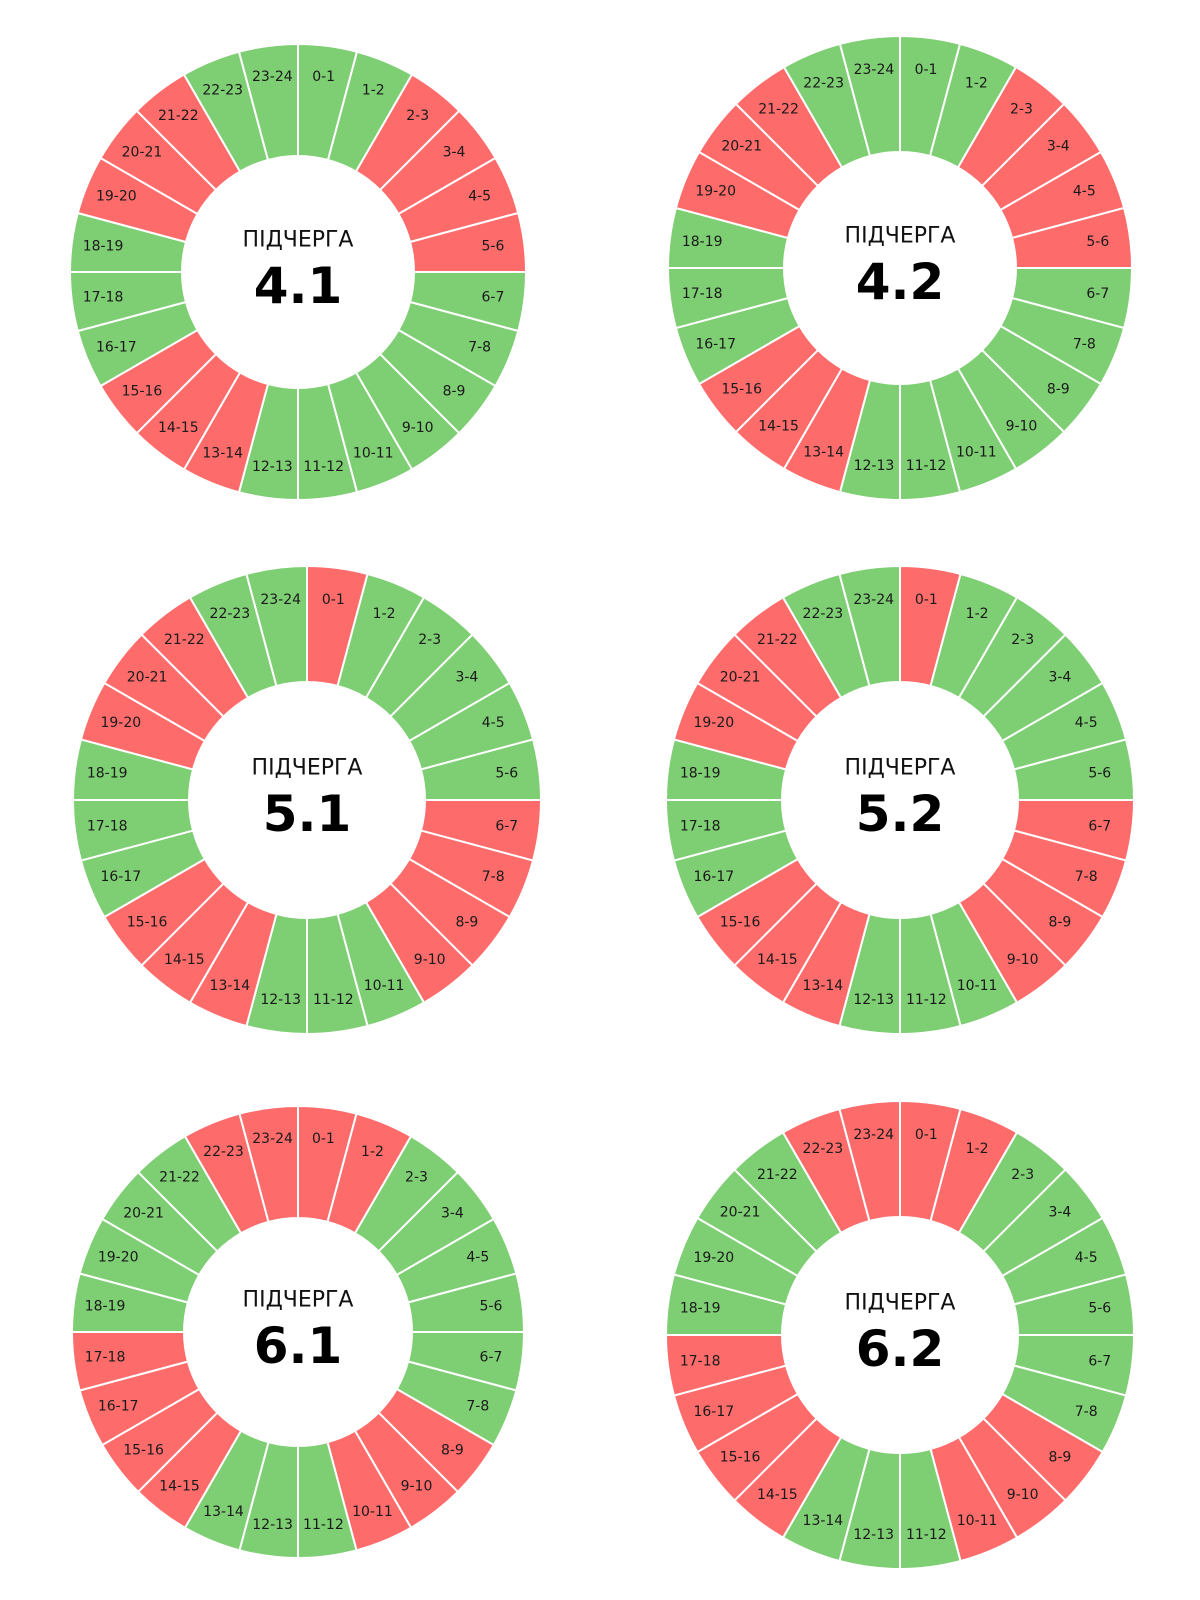 This screenshot has width=1200, height=1600. Describe the element at coordinates (900, 1349) in the screenshot. I see `subqueue-number: 6.2` at that location.